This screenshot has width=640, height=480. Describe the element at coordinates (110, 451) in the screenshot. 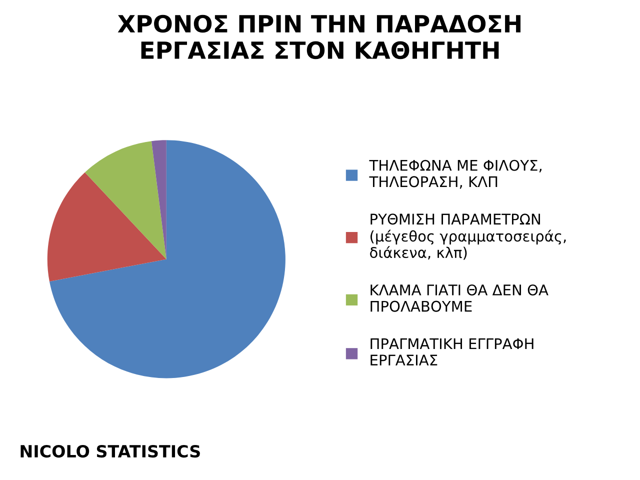

I see `text: NICOLO STATISTICS` at that location.